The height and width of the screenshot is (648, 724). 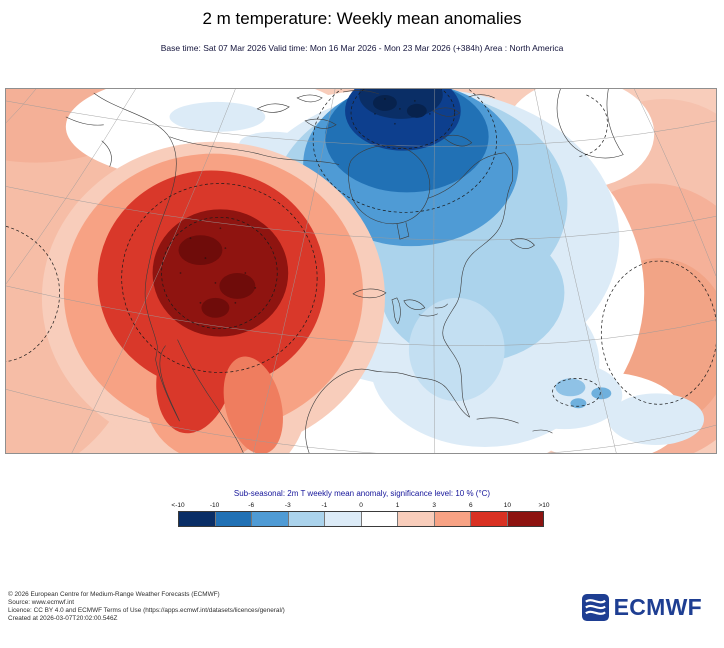 What do you see at coordinates (178, 505) in the screenshot?
I see `colorbar-tick: <-10` at bounding box center [178, 505].